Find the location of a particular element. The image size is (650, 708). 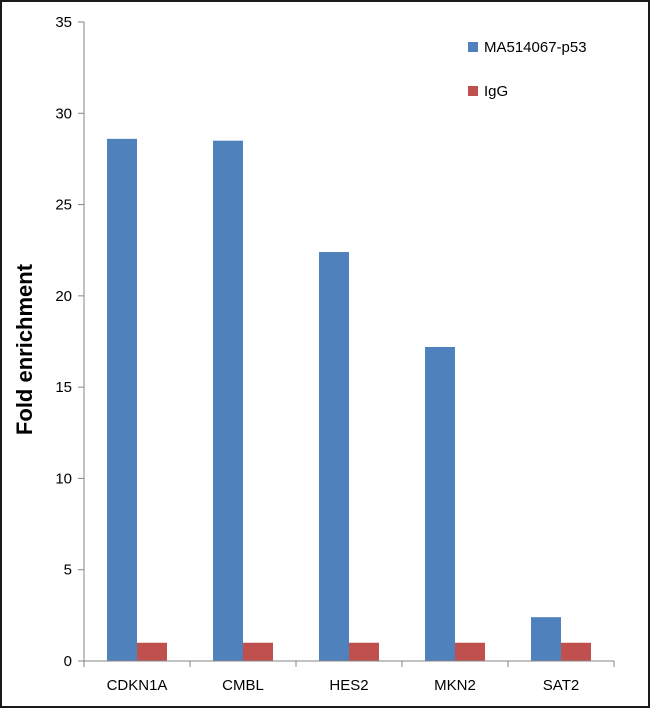

bar-p53-cdkn1a is located at coordinates (122, 400).